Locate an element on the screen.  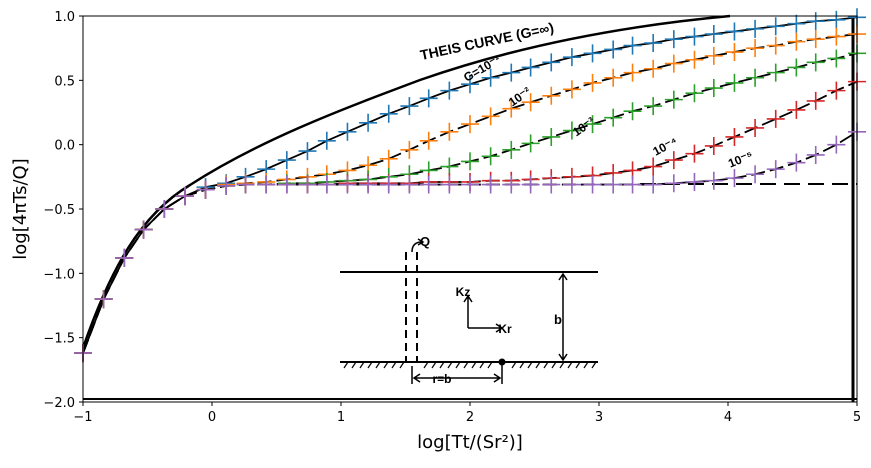
y-tick-label: 0.0 is located at coordinates (64, 146).